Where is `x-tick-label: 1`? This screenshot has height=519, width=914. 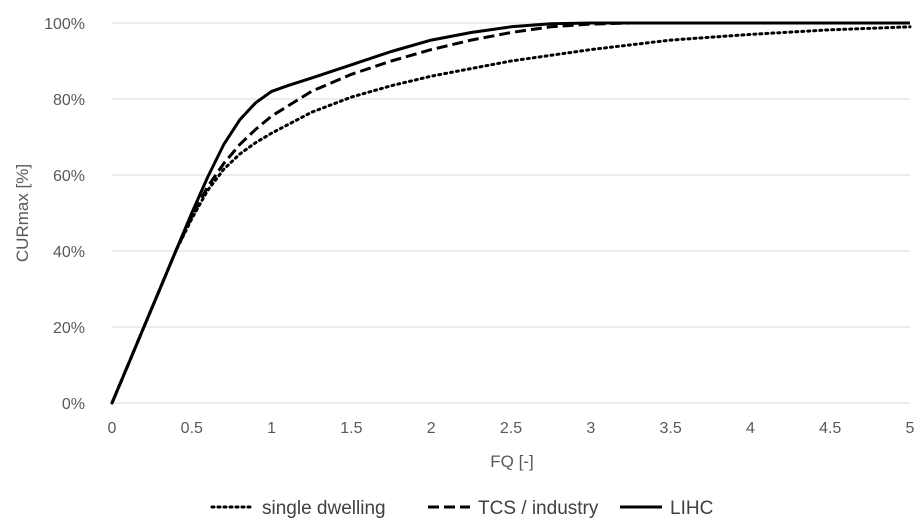
x-tick-label: 1 is located at coordinates (271, 428).